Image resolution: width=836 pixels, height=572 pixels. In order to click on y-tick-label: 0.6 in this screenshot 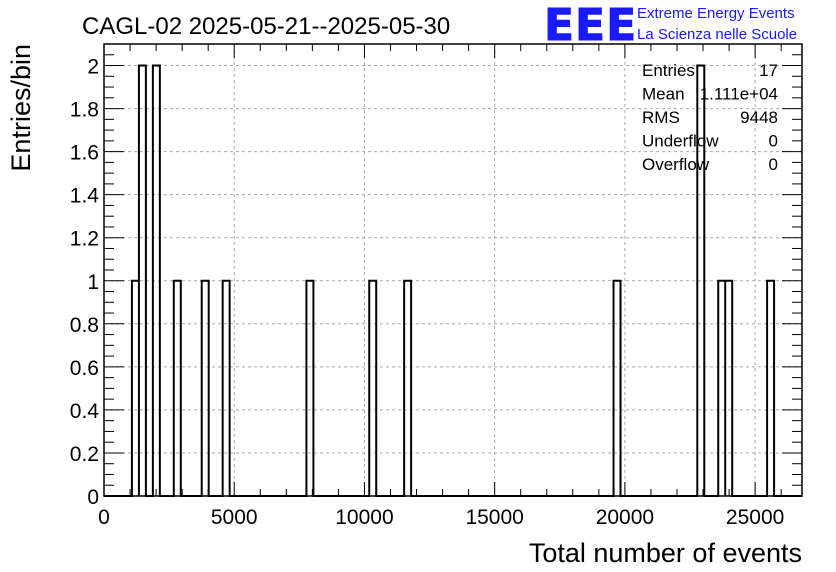, I will do `click(84, 368)`.